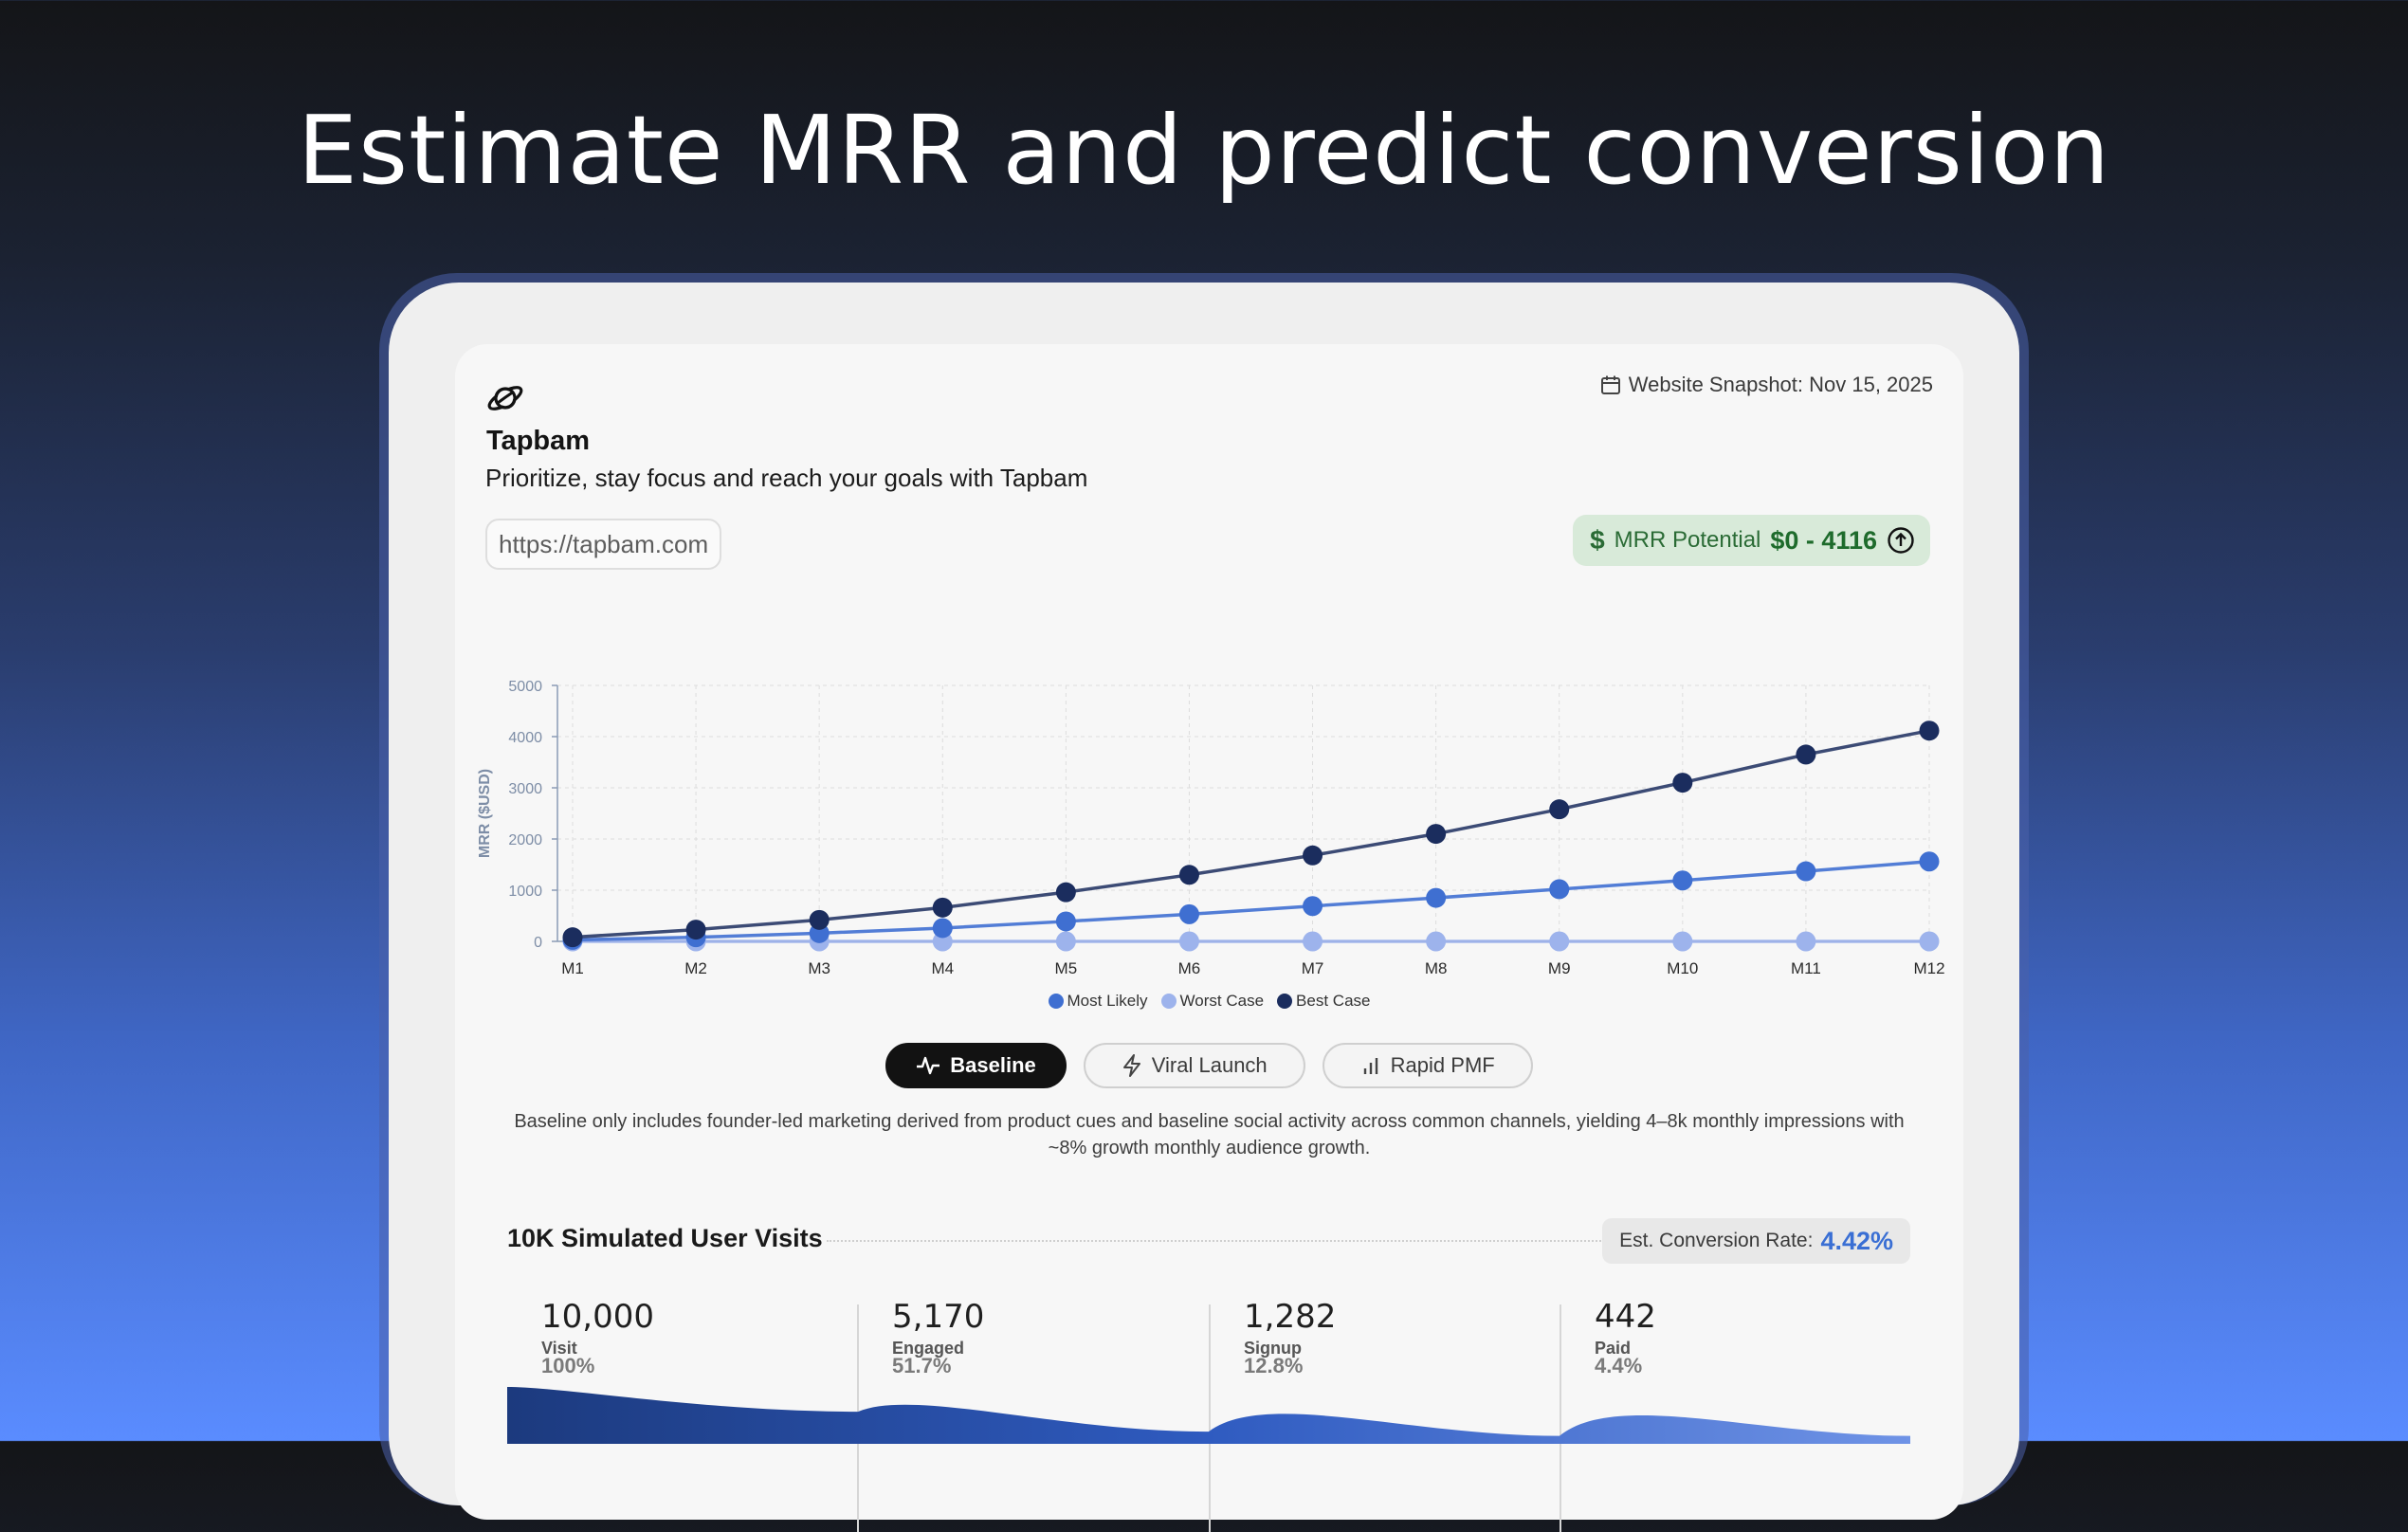 This screenshot has height=1532, width=2408. Describe the element at coordinates (1273, 1348) in the screenshot. I see `funnel-stage-label: Signup` at that location.